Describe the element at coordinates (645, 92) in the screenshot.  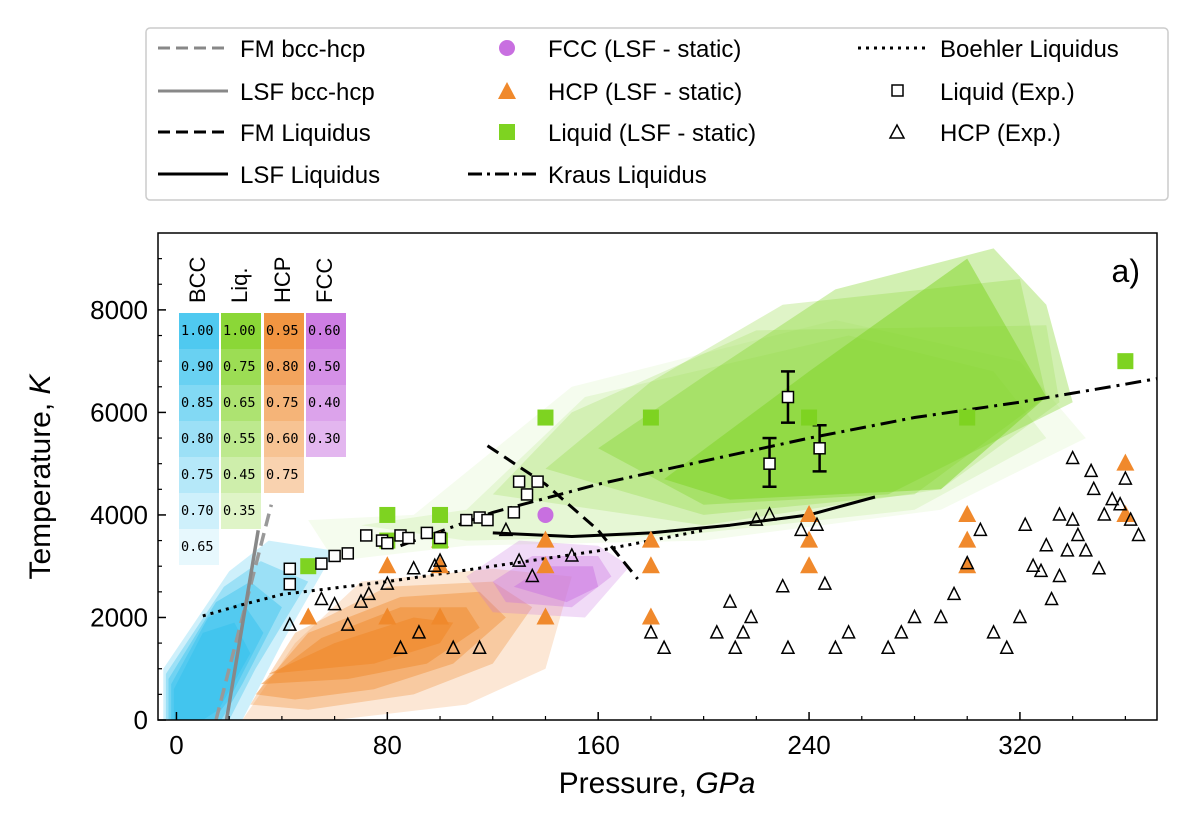
I see `legend-label-hcp-lsf: HCP (LSF - static)` at that location.